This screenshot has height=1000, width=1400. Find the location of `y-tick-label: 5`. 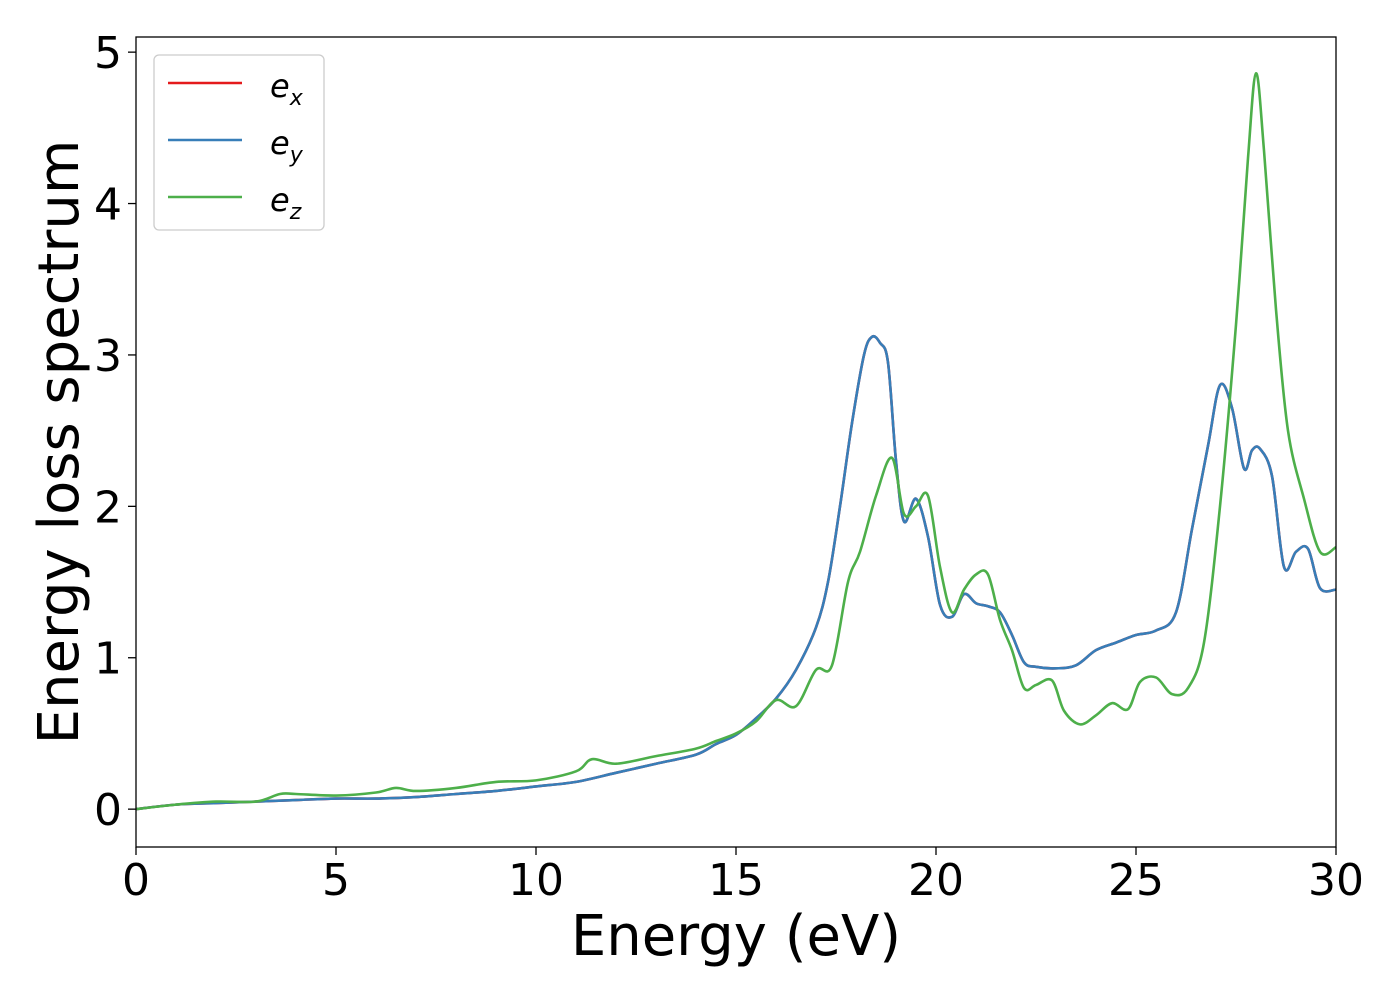

y-tick-label: 5 is located at coordinates (108, 53).